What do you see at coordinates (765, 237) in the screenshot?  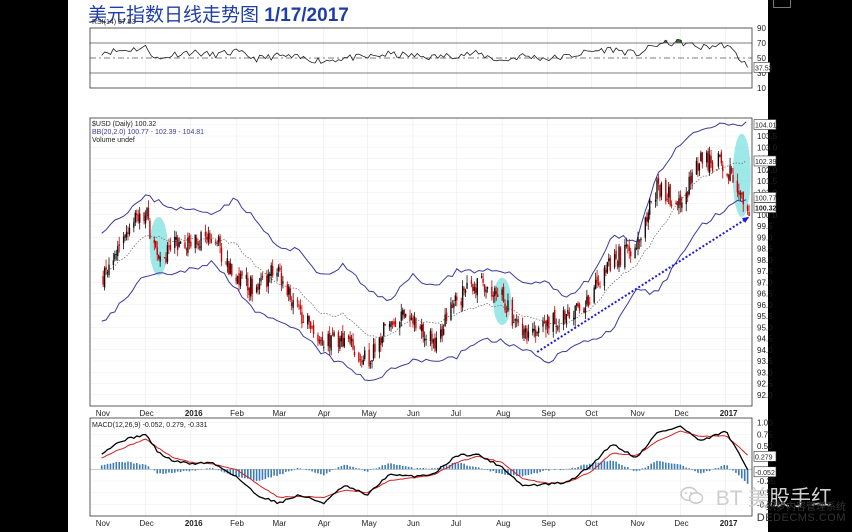 I see `price-tick-label: 99.0` at bounding box center [765, 237].